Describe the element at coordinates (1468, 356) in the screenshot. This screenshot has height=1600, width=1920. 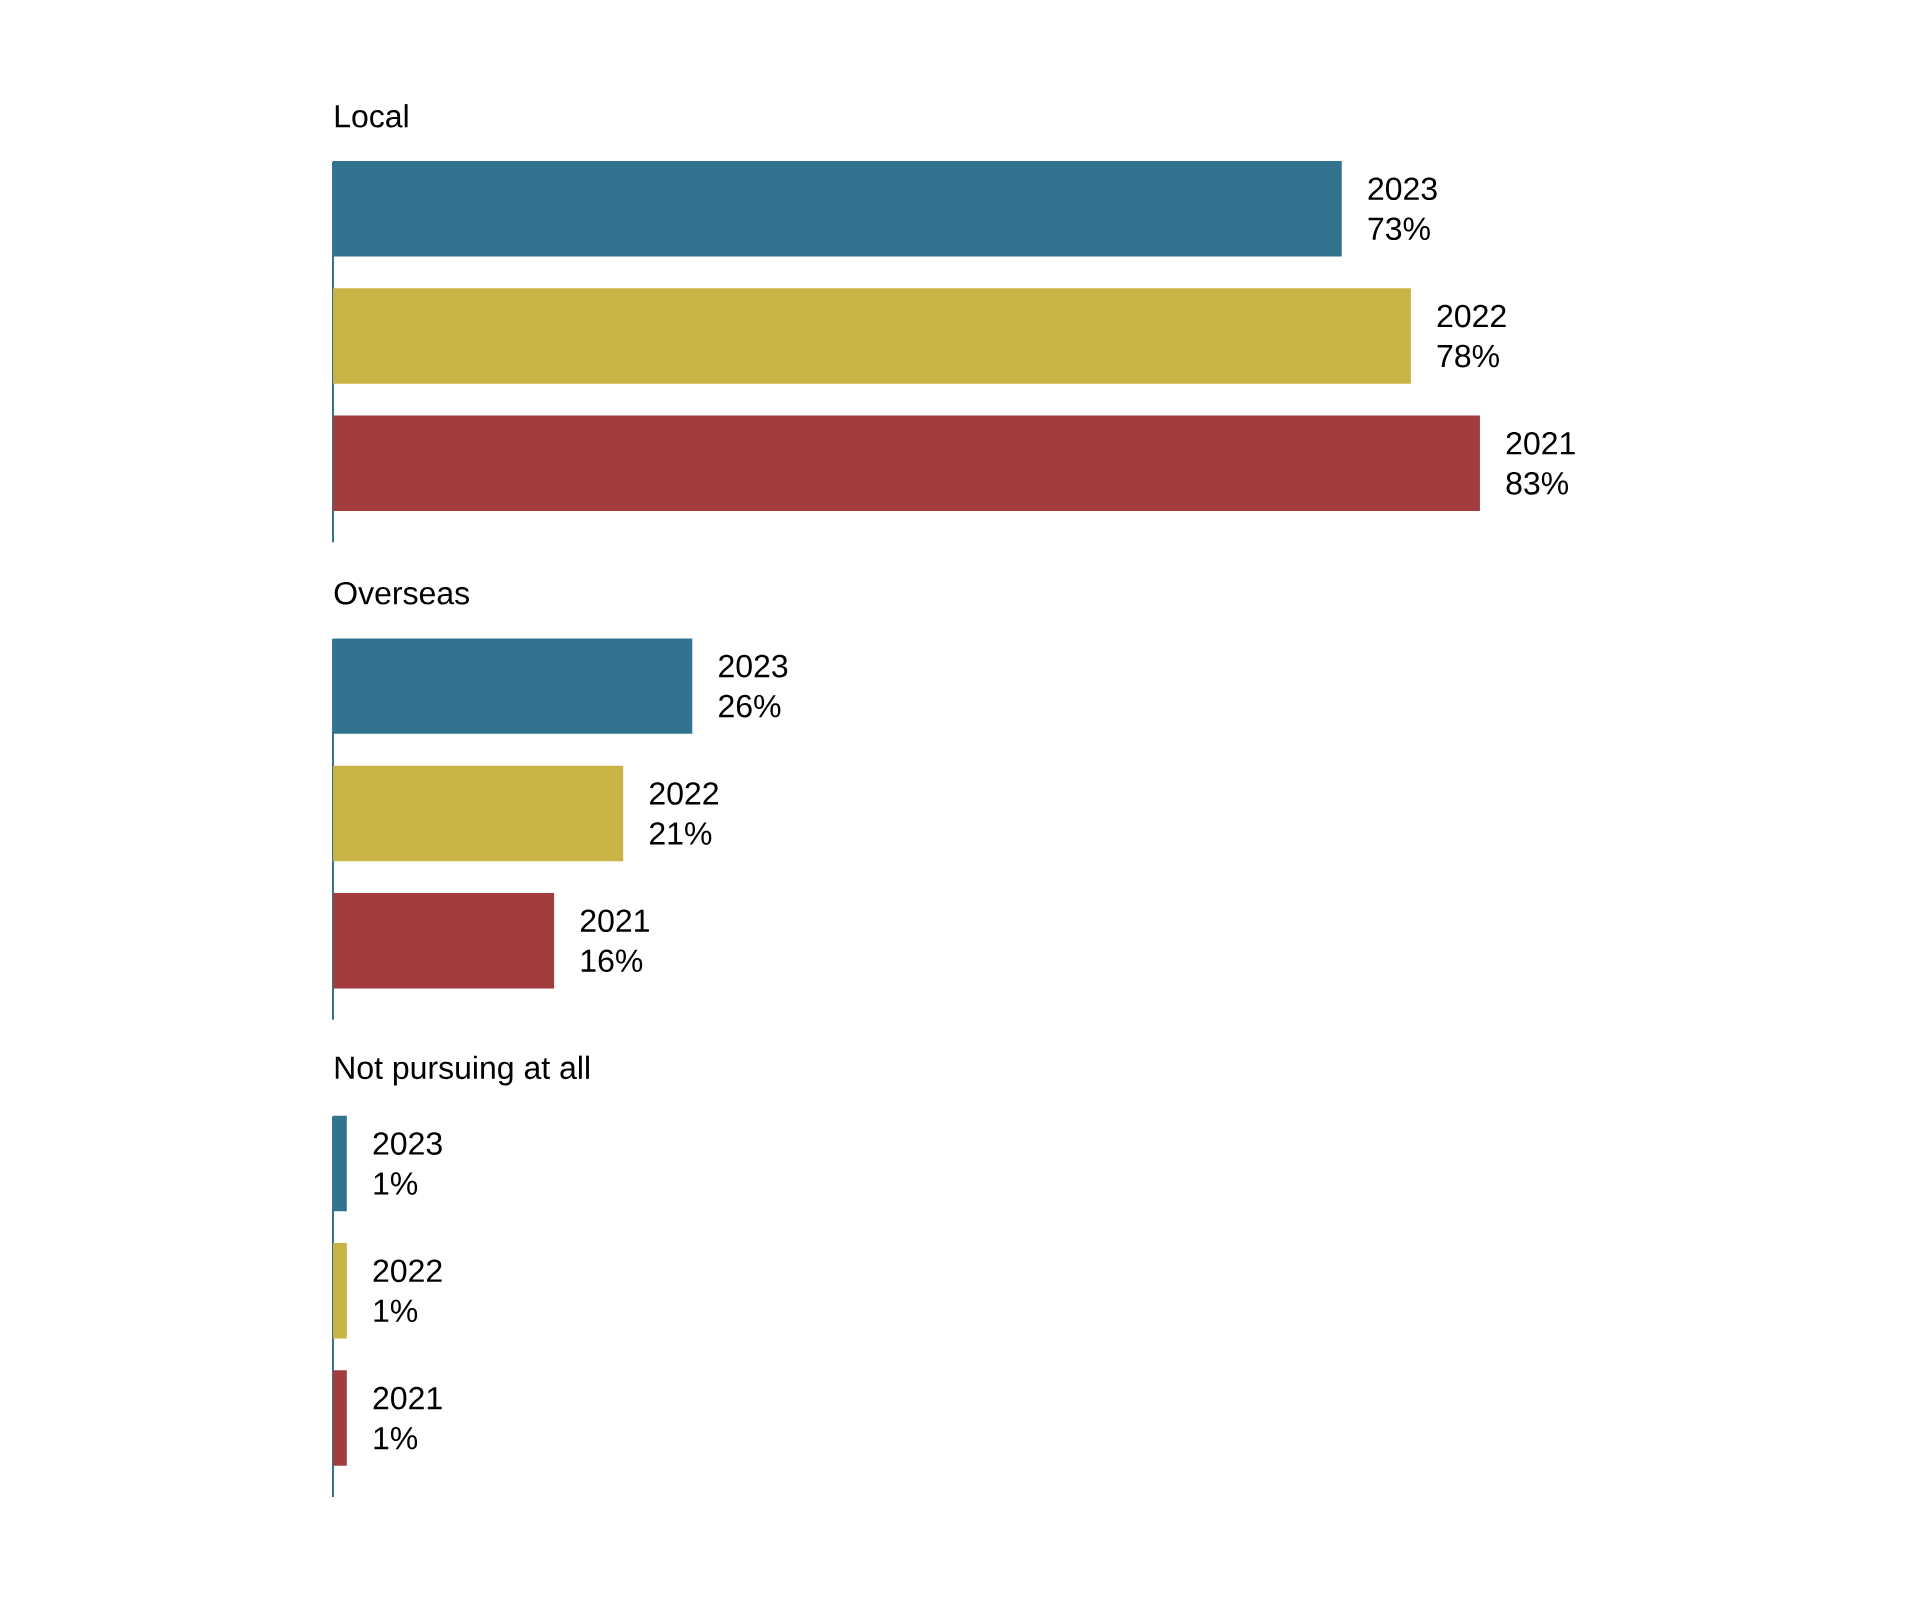
I see `data-label: 78%` at that location.